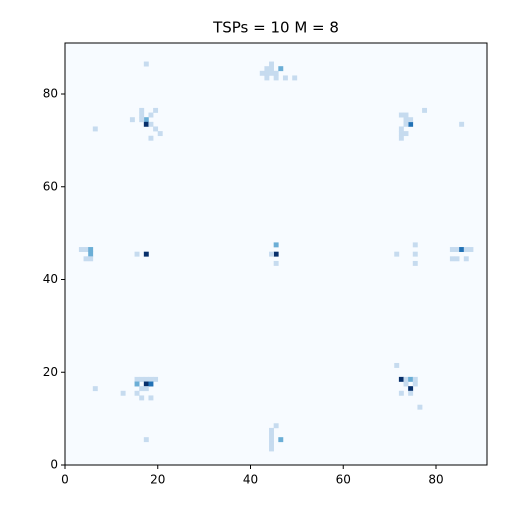 This screenshot has width=520, height=514. Describe the element at coordinates (435, 480) in the screenshot. I see `x-tick-label: 80` at that location.